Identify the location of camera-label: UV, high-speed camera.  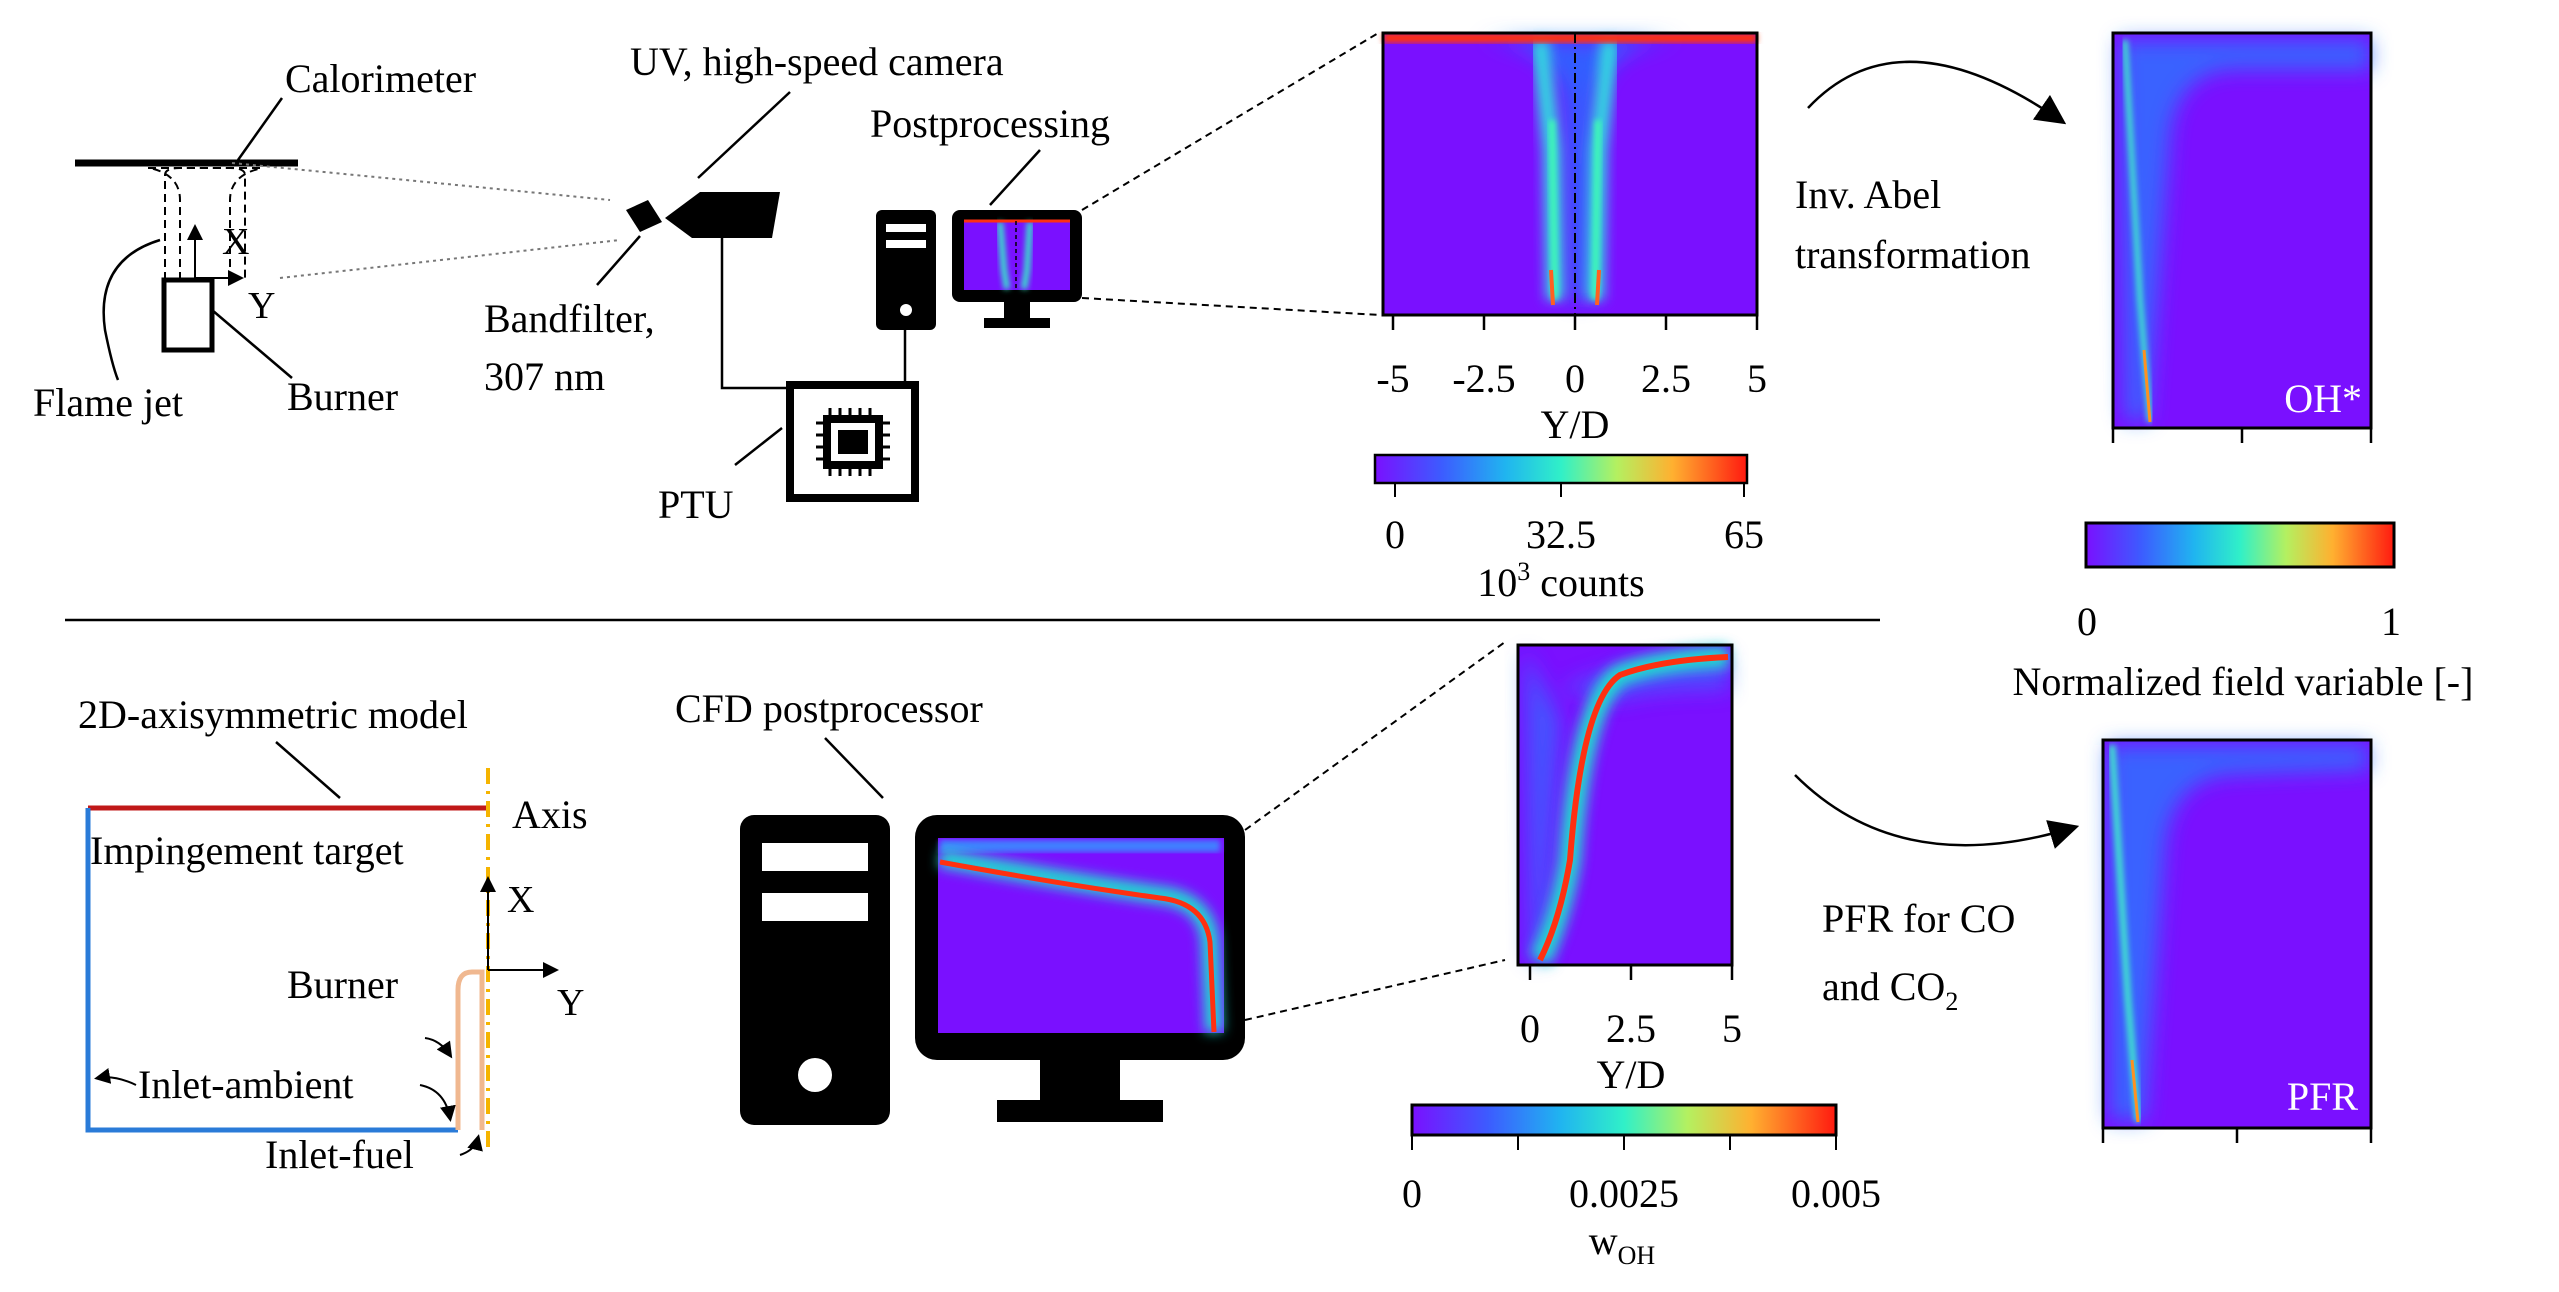
(817, 61).